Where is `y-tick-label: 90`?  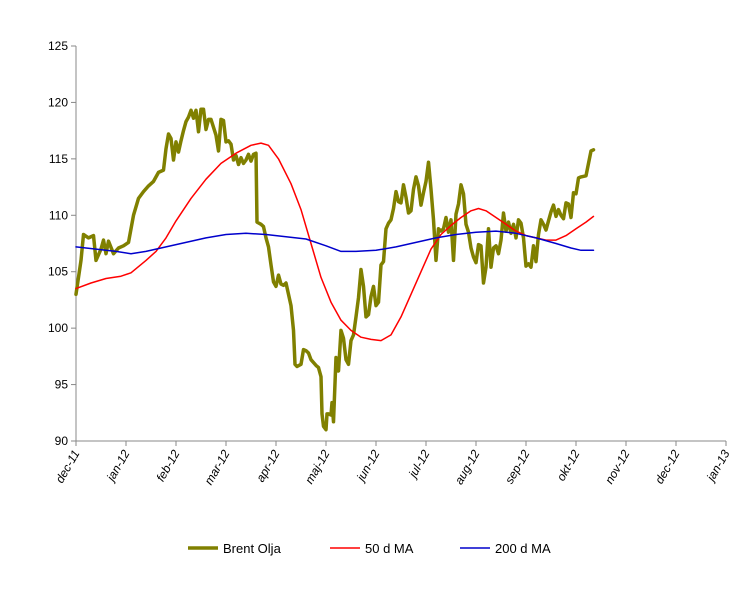 y-tick-label: 90 is located at coordinates (62, 441).